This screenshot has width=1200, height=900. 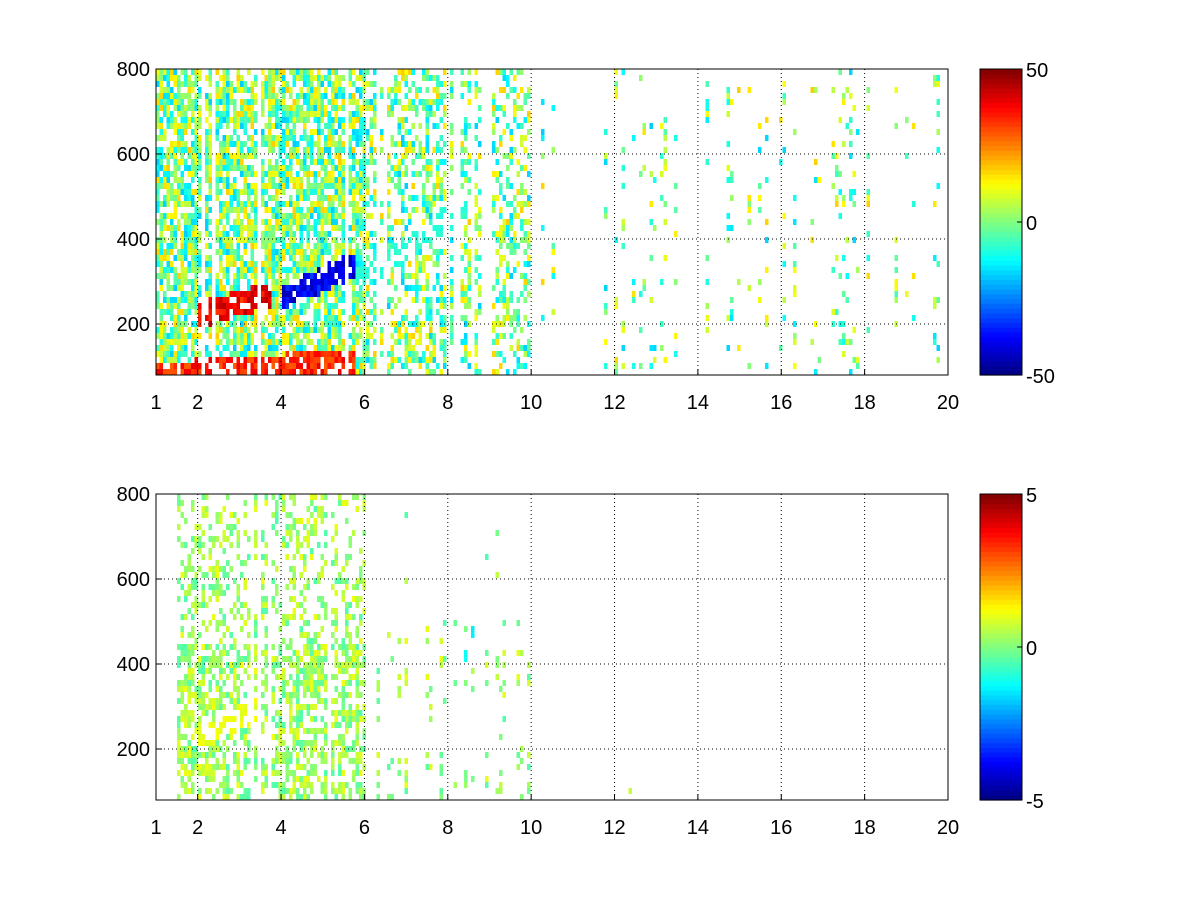 What do you see at coordinates (447, 828) in the screenshot?
I see `x-tick-label: 8` at bounding box center [447, 828].